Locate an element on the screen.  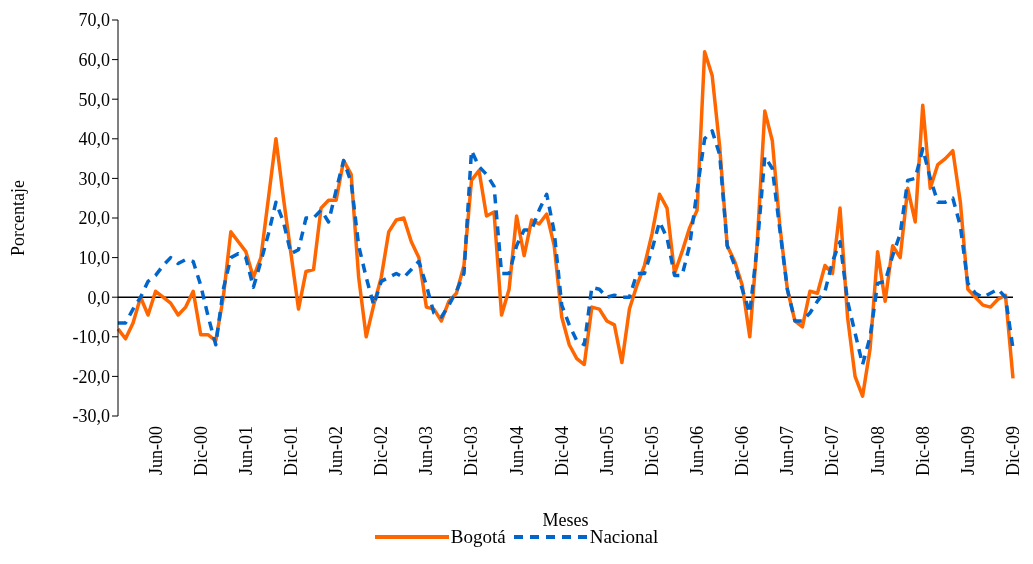
x-axis-title: Meses is located at coordinates (565, 520).